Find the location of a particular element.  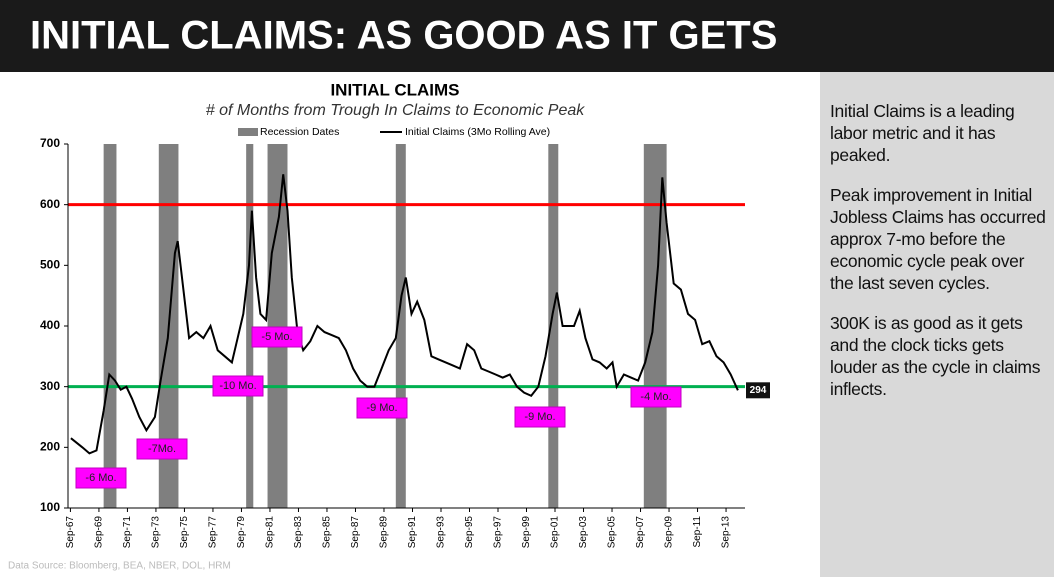

x-tick-label: Sep-05 is located at coordinates (612, 532).